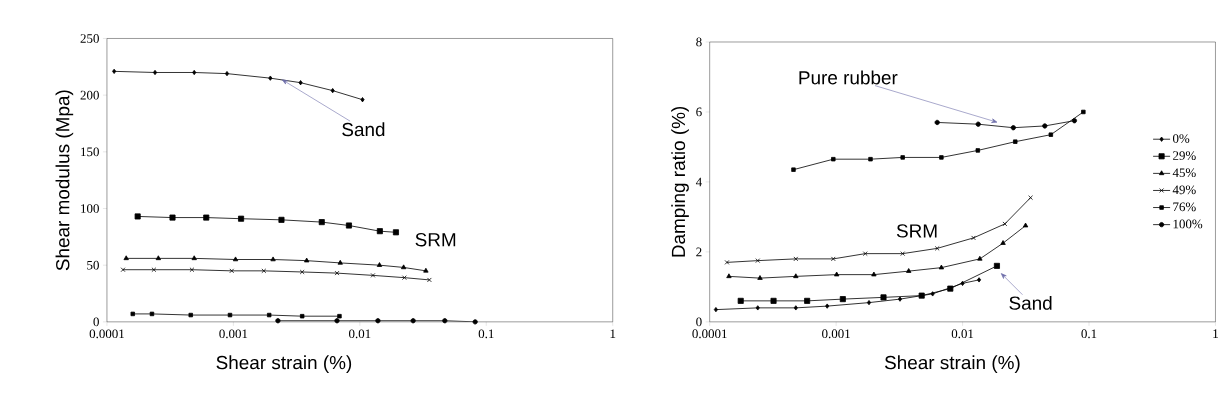 The image size is (1222, 415). What do you see at coordinates (93, 265) in the screenshot?
I see `y-tick-label: 50` at bounding box center [93, 265].